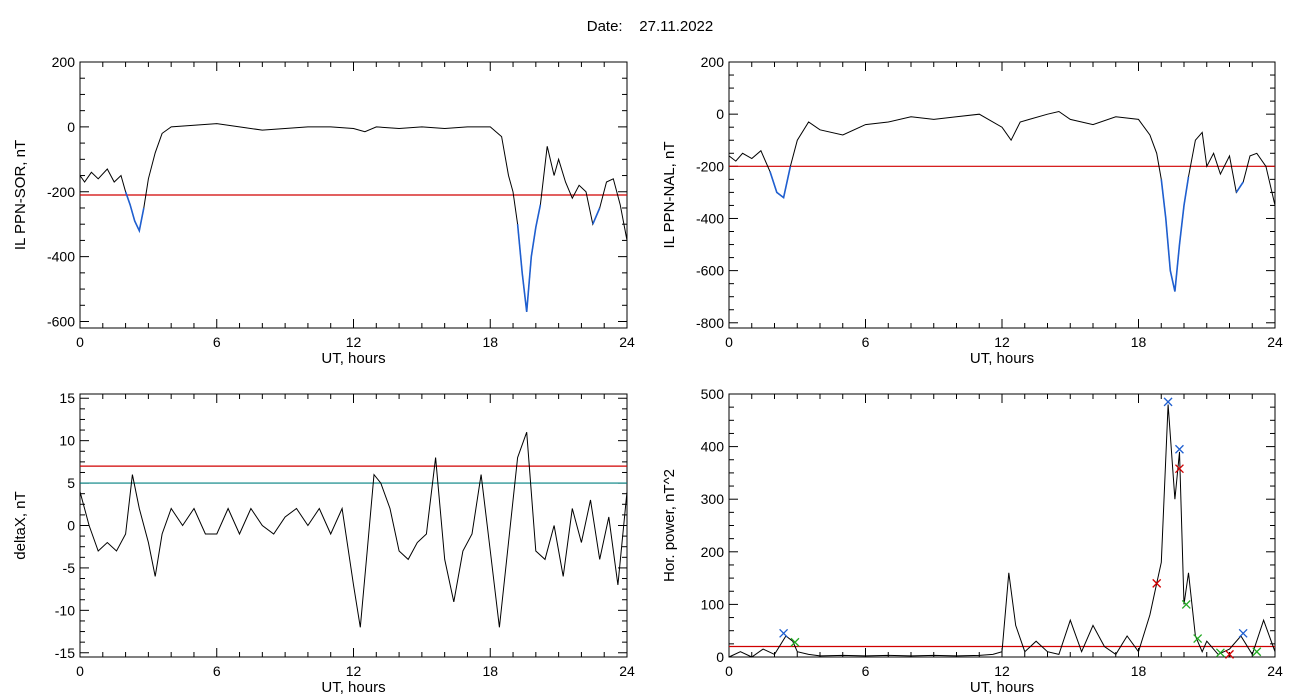 This screenshot has width=1300, height=700. Describe the element at coordinates (604, 26) in the screenshot. I see `date-label: Date:` at that location.